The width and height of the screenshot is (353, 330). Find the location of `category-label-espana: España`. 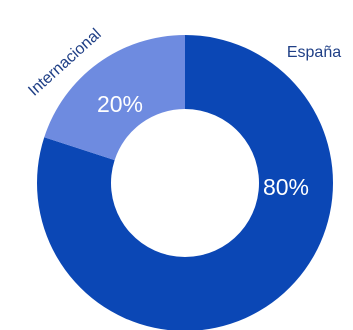

category-label-espana: España is located at coordinates (314, 52).